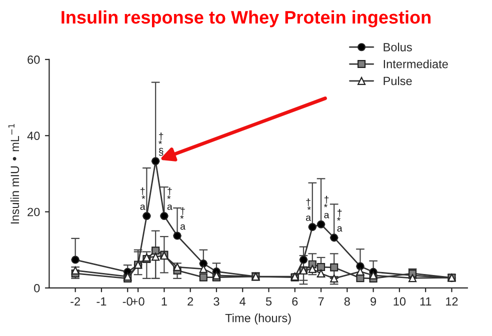  What do you see at coordinates (161, 144) in the screenshot?
I see `annotation: † * §` at bounding box center [161, 144].